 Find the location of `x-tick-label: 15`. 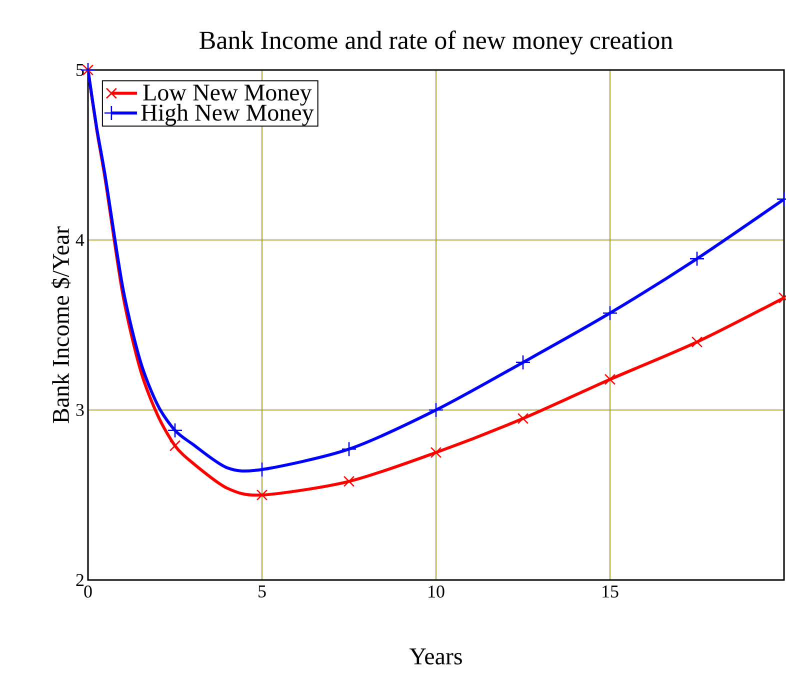

x-tick-label: 15 is located at coordinates (610, 592).